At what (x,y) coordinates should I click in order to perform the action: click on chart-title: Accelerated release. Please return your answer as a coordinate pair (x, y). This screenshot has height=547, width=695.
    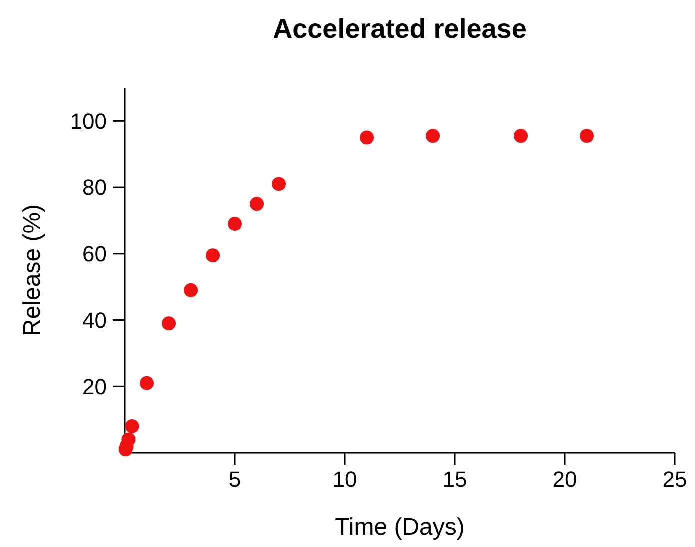
    Looking at the image, I should click on (400, 29).